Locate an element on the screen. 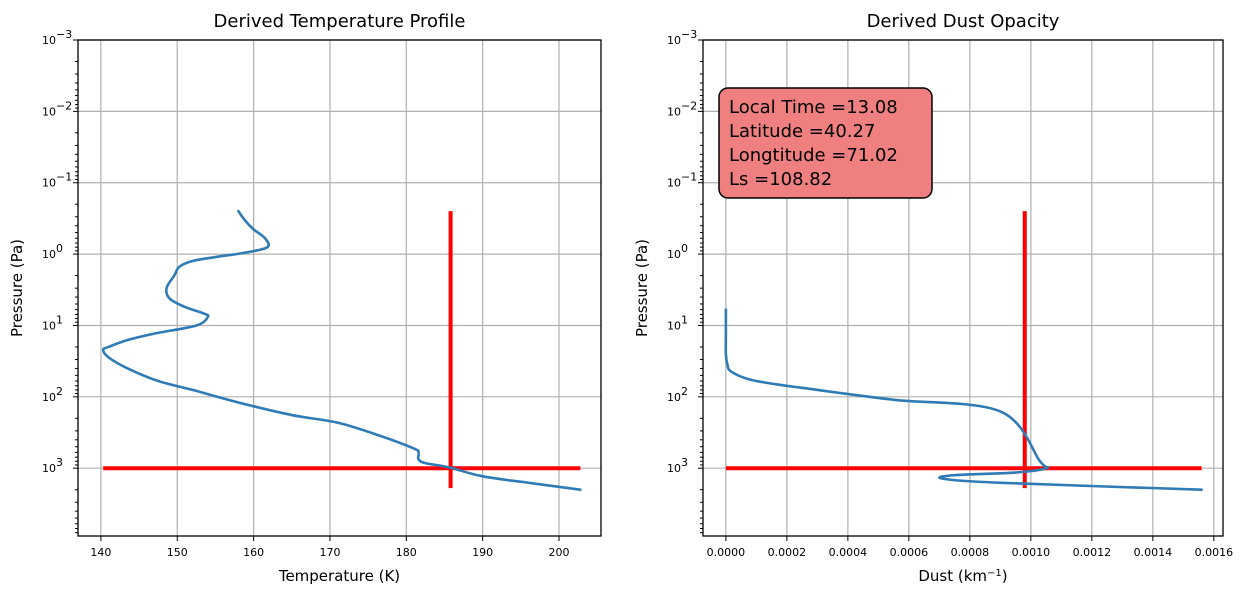 The image size is (1244, 589). x-tick-label: 150 is located at coordinates (177, 552).